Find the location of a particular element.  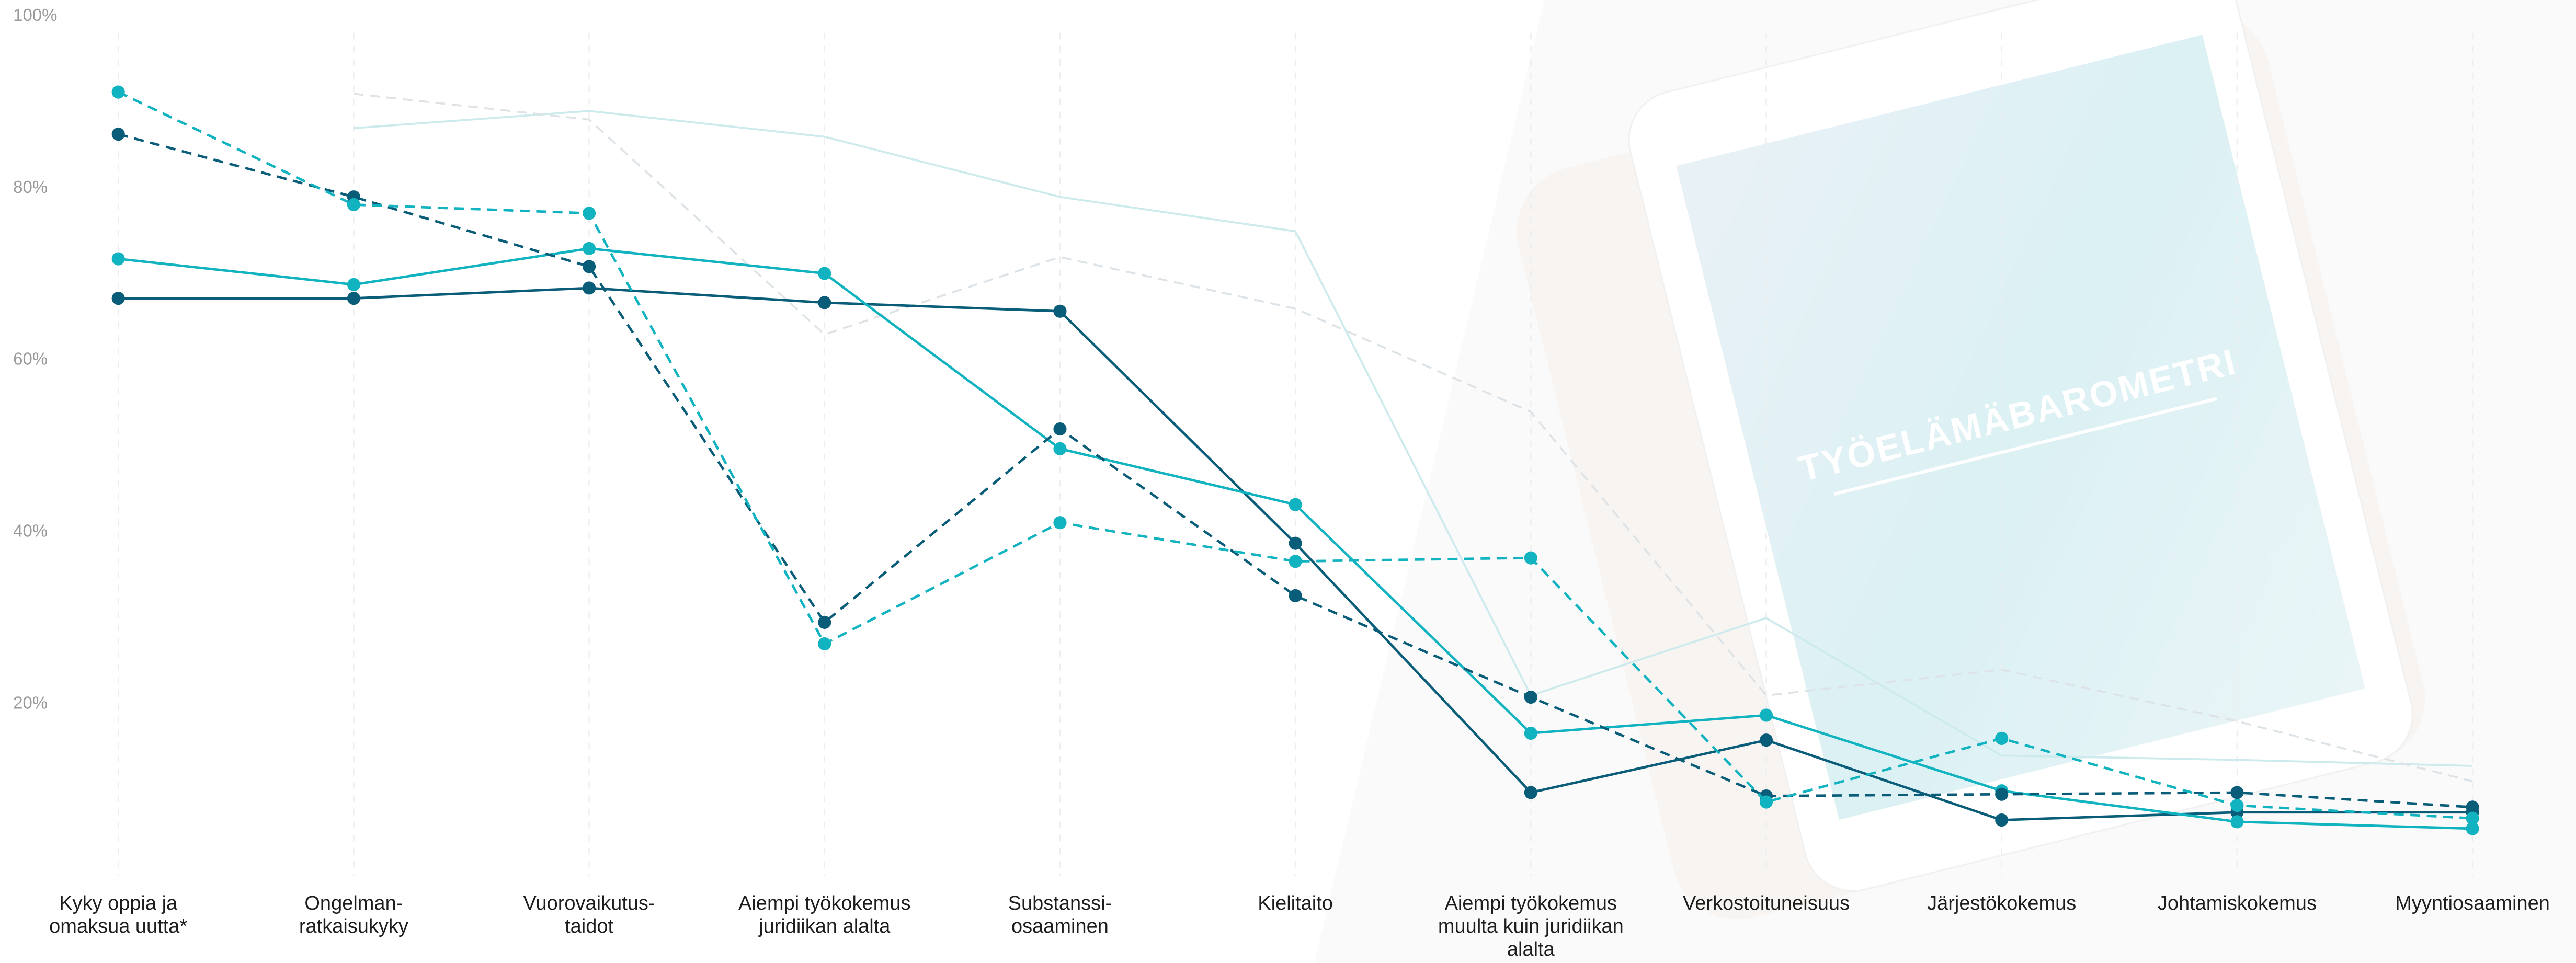

x-tick-label: Ongelman- ratkaisukyky is located at coordinates (354, 914).